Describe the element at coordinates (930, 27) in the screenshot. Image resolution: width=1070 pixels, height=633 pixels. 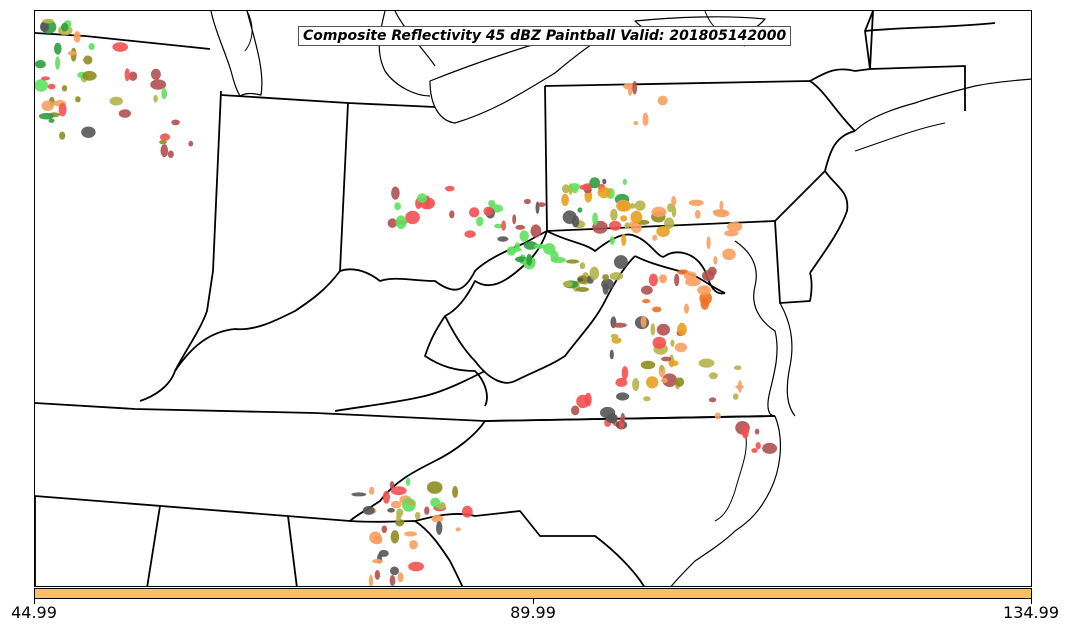
I see `ma-north` at that location.